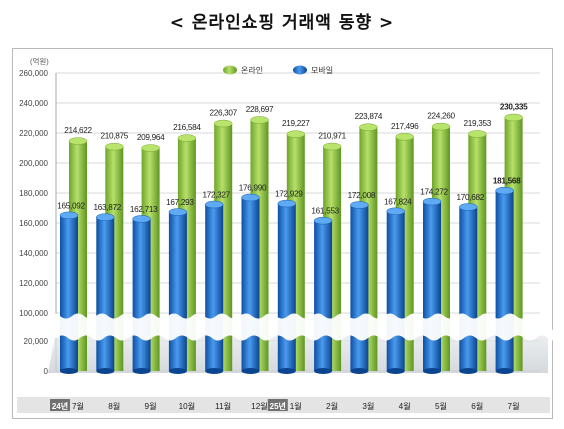 The height and width of the screenshot is (429, 564). Describe the element at coordinates (296, 406) in the screenshot. I see `x-tick-label: 1월` at that location.